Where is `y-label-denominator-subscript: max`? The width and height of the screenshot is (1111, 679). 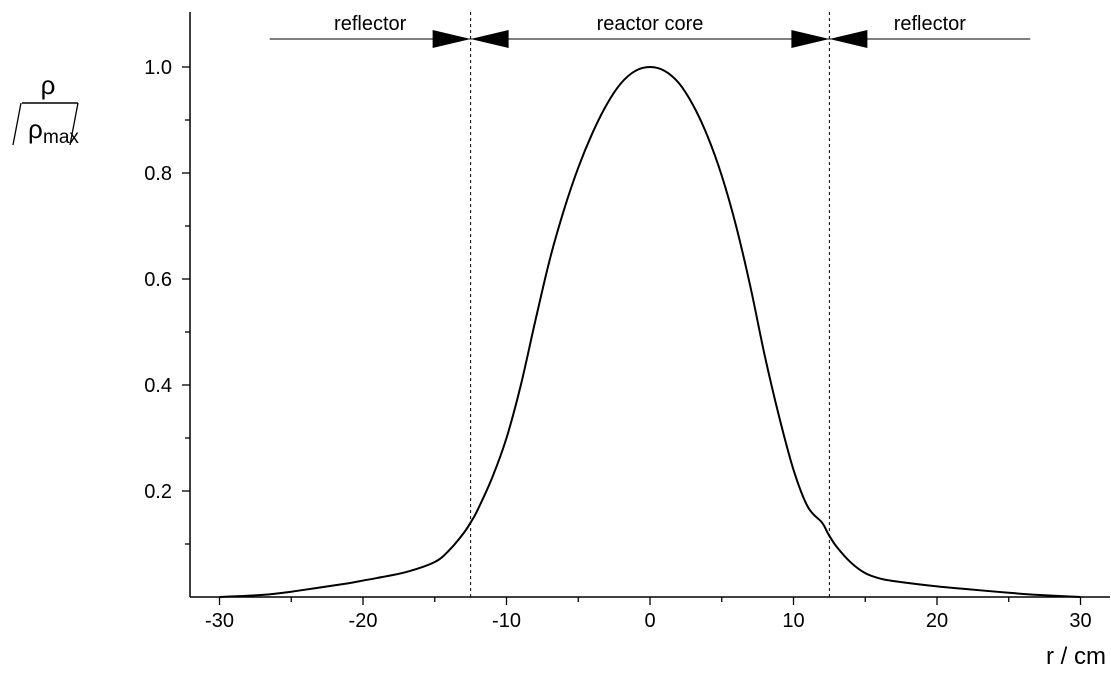 y-label-denominator-subscript: max is located at coordinates (61, 137).